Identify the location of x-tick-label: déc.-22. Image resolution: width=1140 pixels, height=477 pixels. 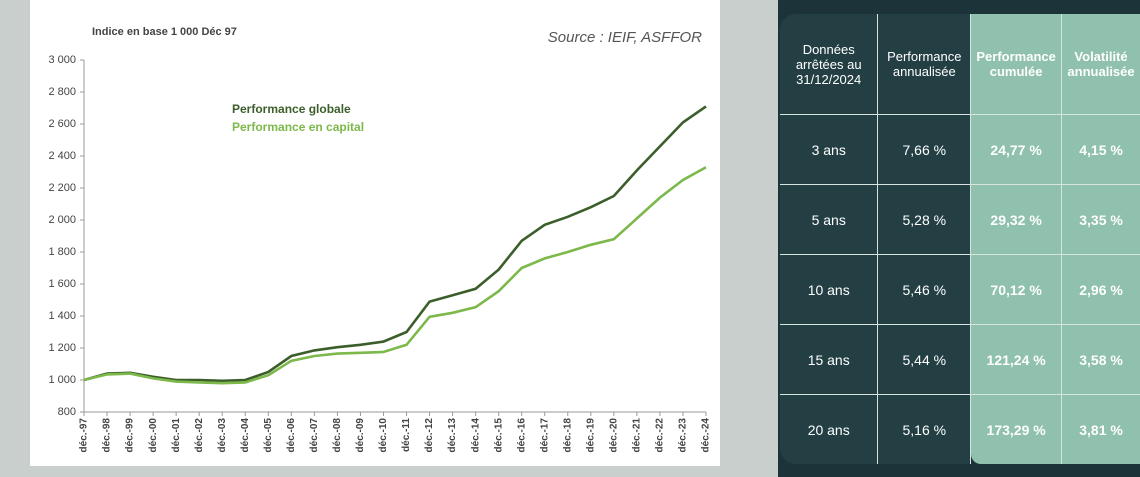
(660, 435).